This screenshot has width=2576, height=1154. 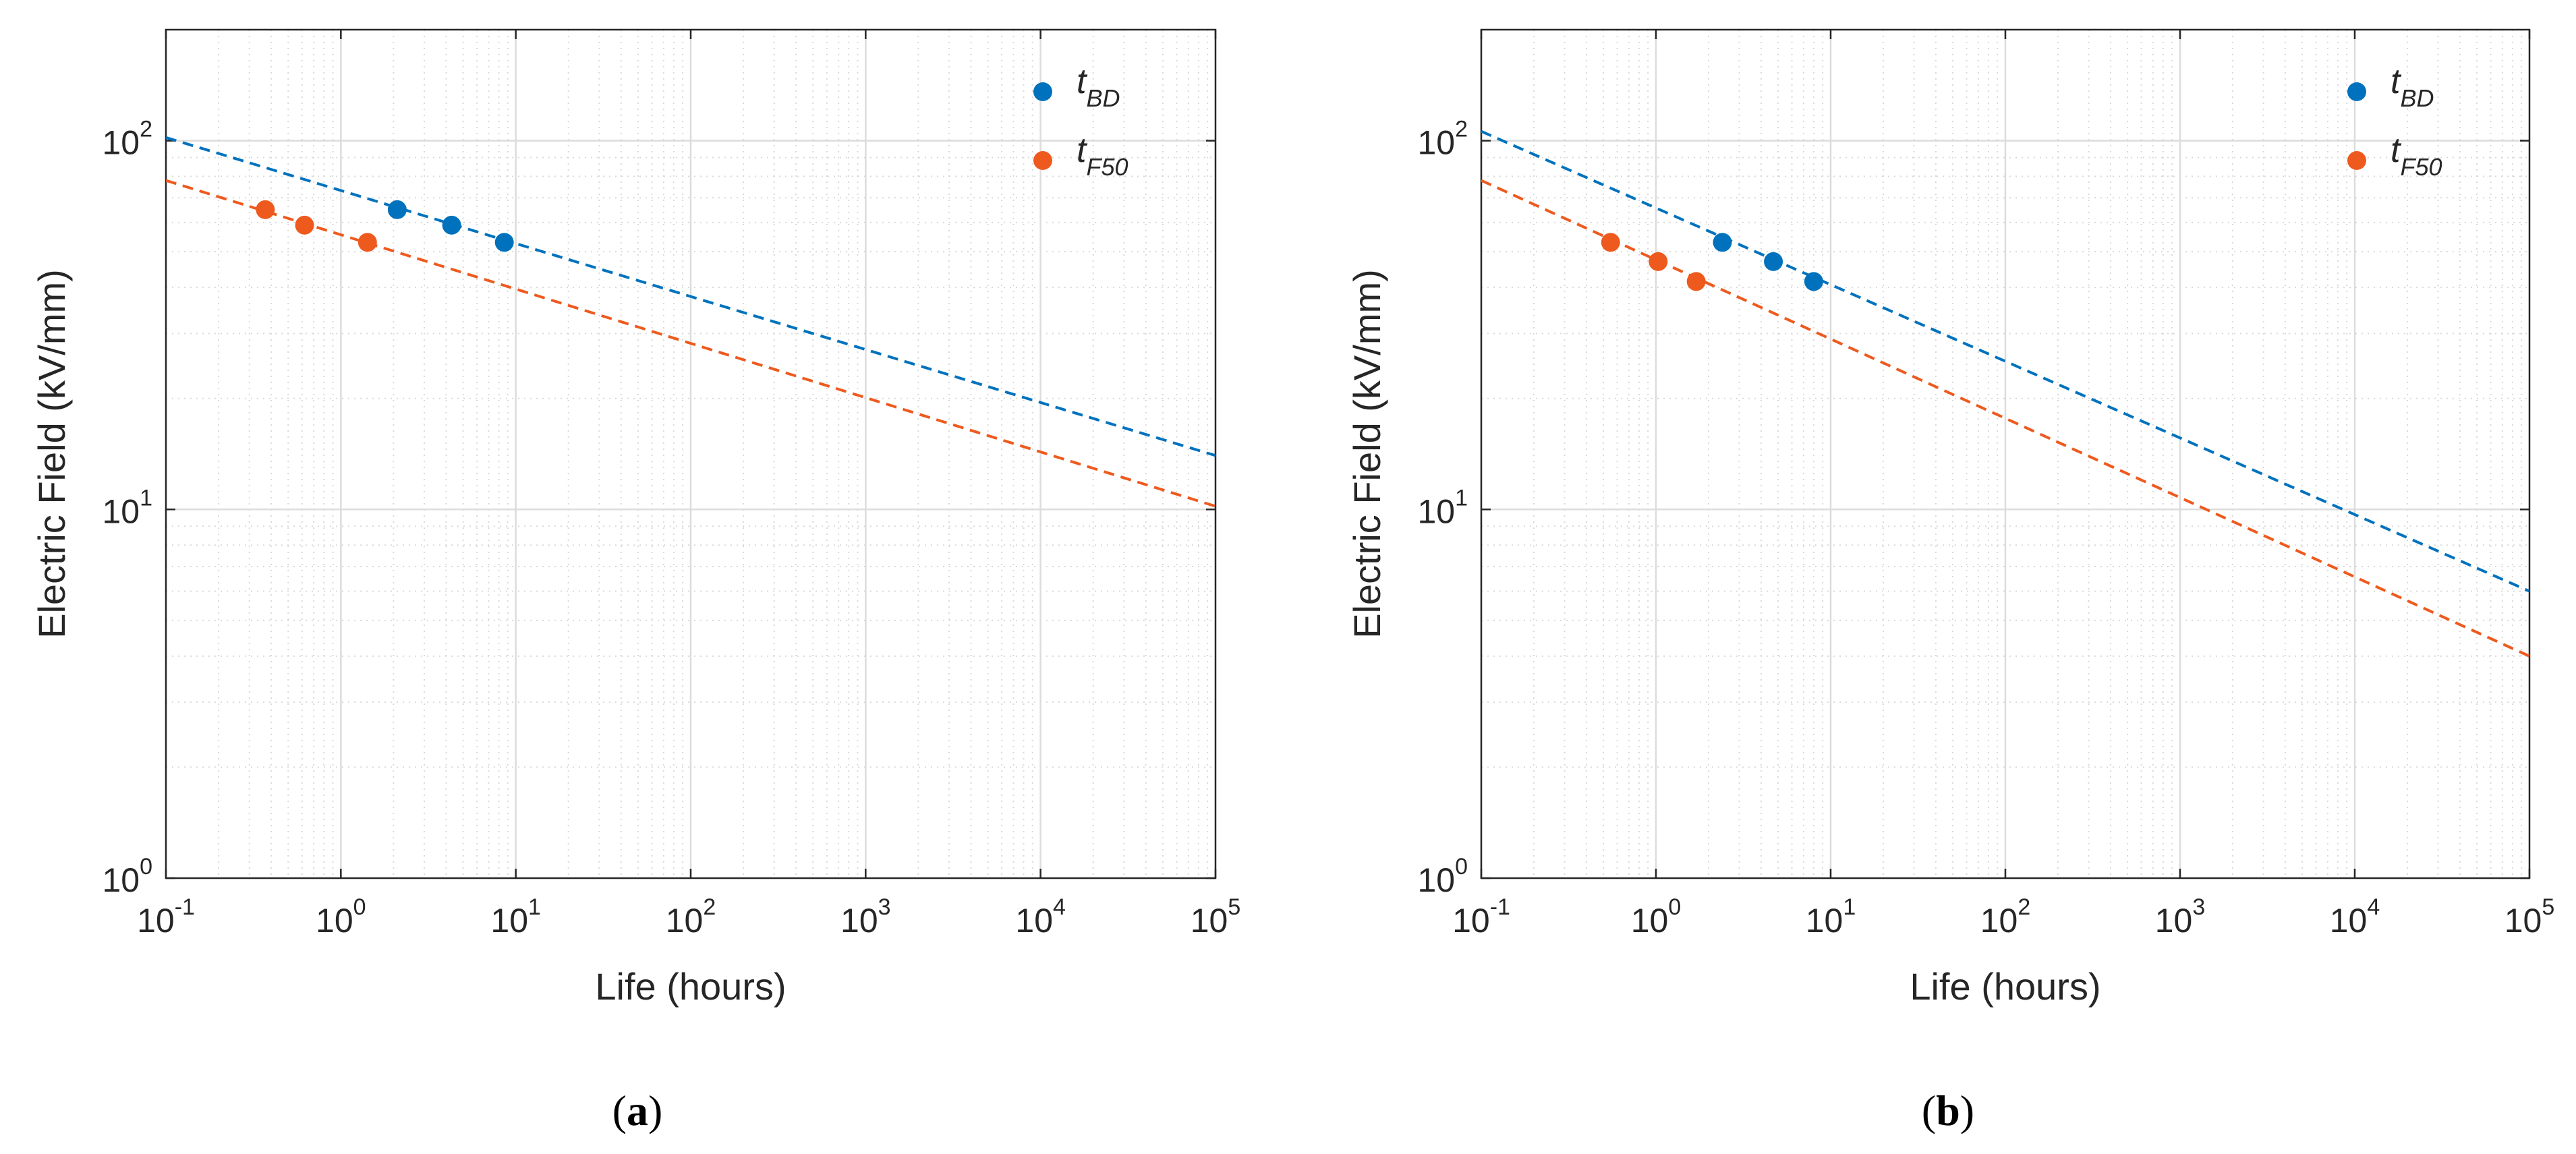 I want to click on series-bd, so click(x=690, y=296).